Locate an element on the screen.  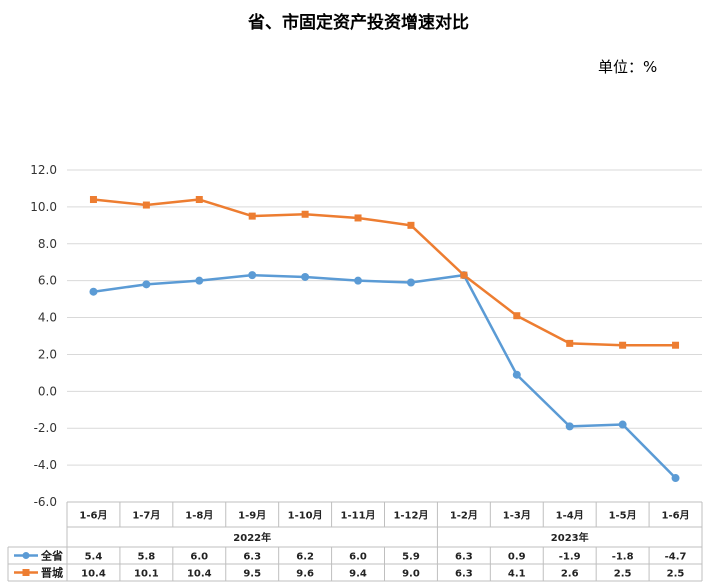
y-tick-label: 12.0 is located at coordinates (43, 170).